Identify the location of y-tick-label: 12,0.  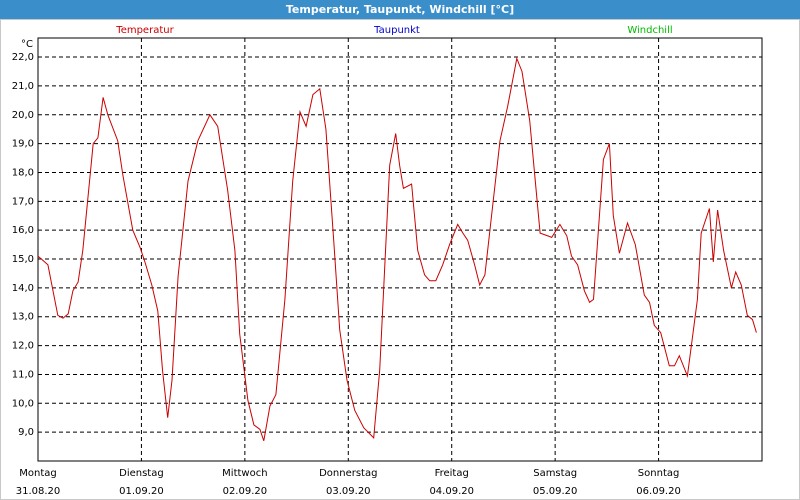
(23, 346).